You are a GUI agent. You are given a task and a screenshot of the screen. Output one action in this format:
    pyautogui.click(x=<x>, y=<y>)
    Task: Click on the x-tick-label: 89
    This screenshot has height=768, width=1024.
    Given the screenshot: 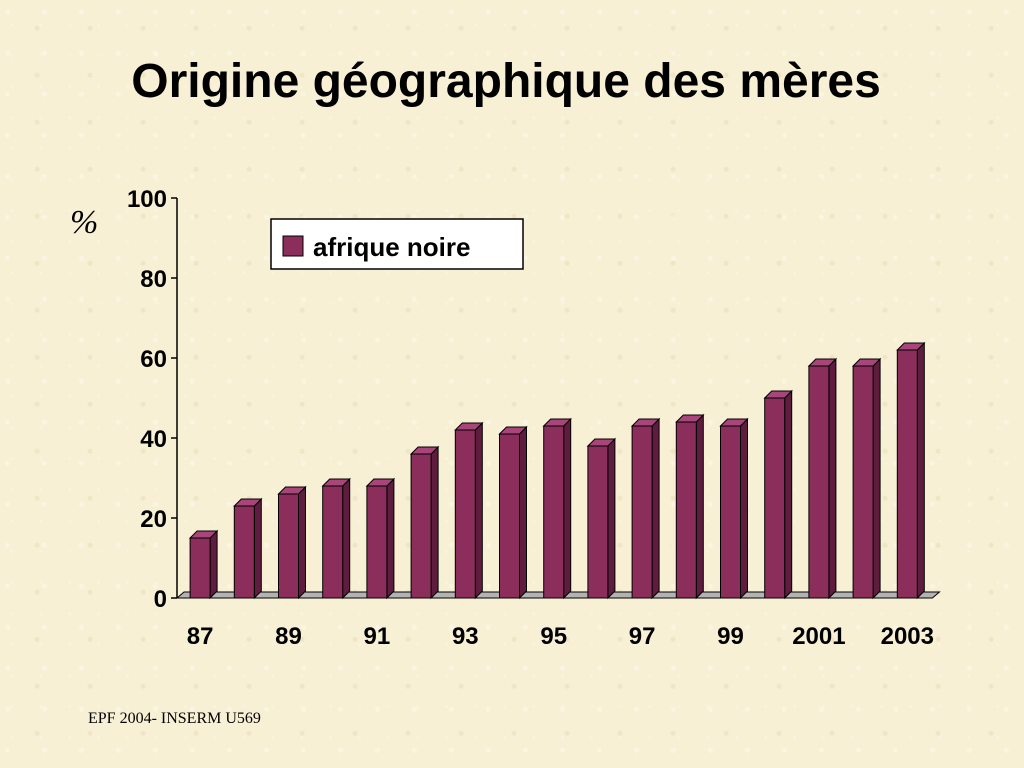 What is the action you would take?
    pyautogui.click(x=288, y=636)
    